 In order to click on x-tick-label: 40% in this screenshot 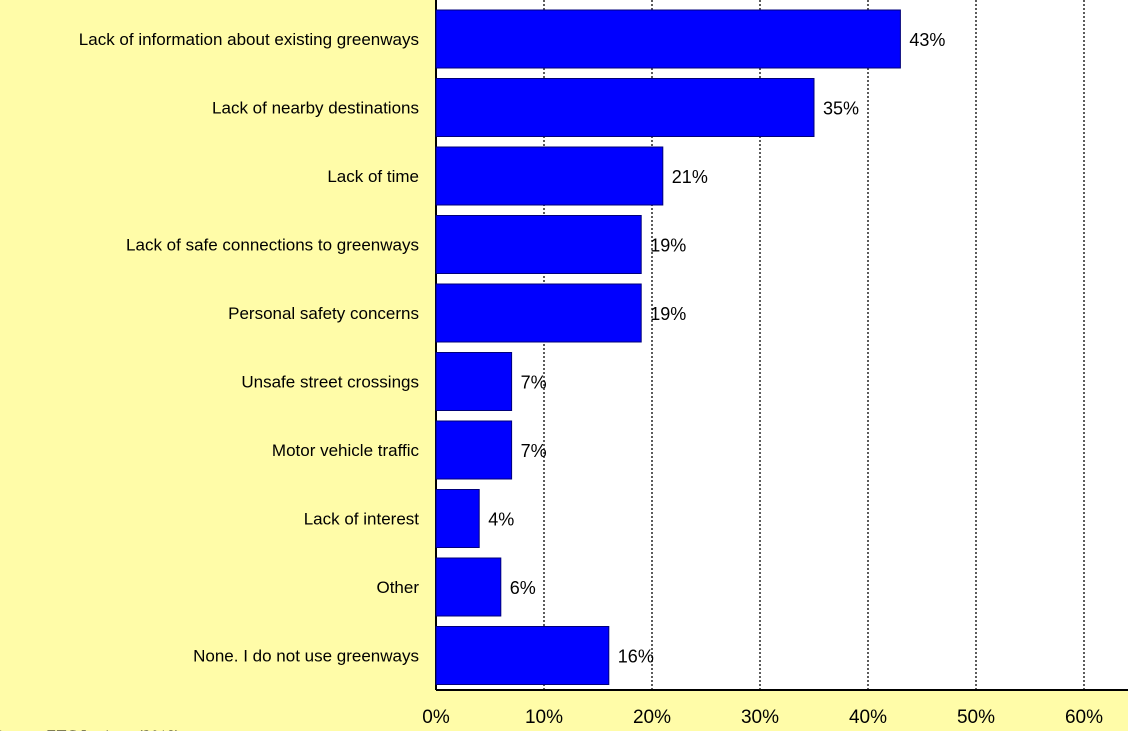, I will do `click(868, 717)`.